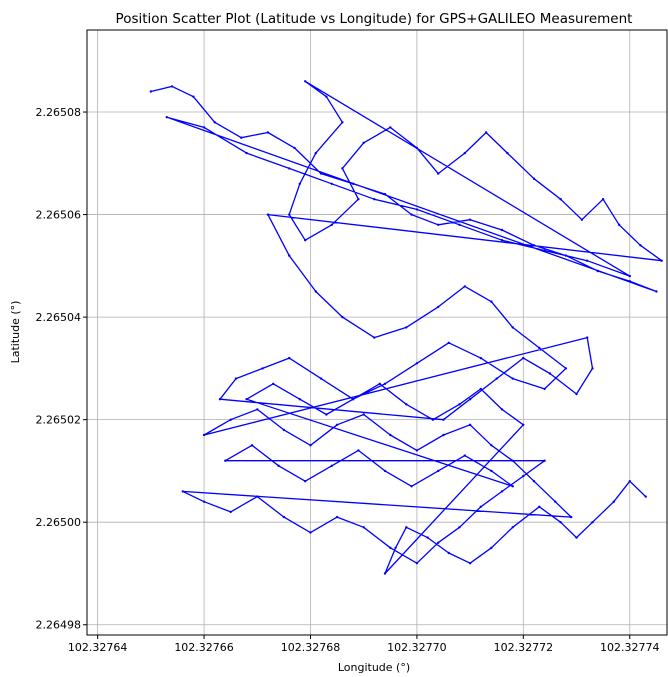 The image size is (668, 677). What do you see at coordinates (59, 522) in the screenshot?
I see `y-tick-label: 2.26500` at bounding box center [59, 522].